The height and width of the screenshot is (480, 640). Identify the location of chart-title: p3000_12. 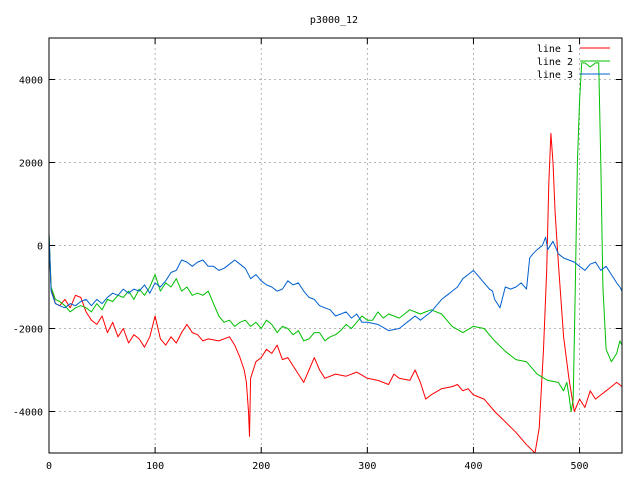
(334, 20).